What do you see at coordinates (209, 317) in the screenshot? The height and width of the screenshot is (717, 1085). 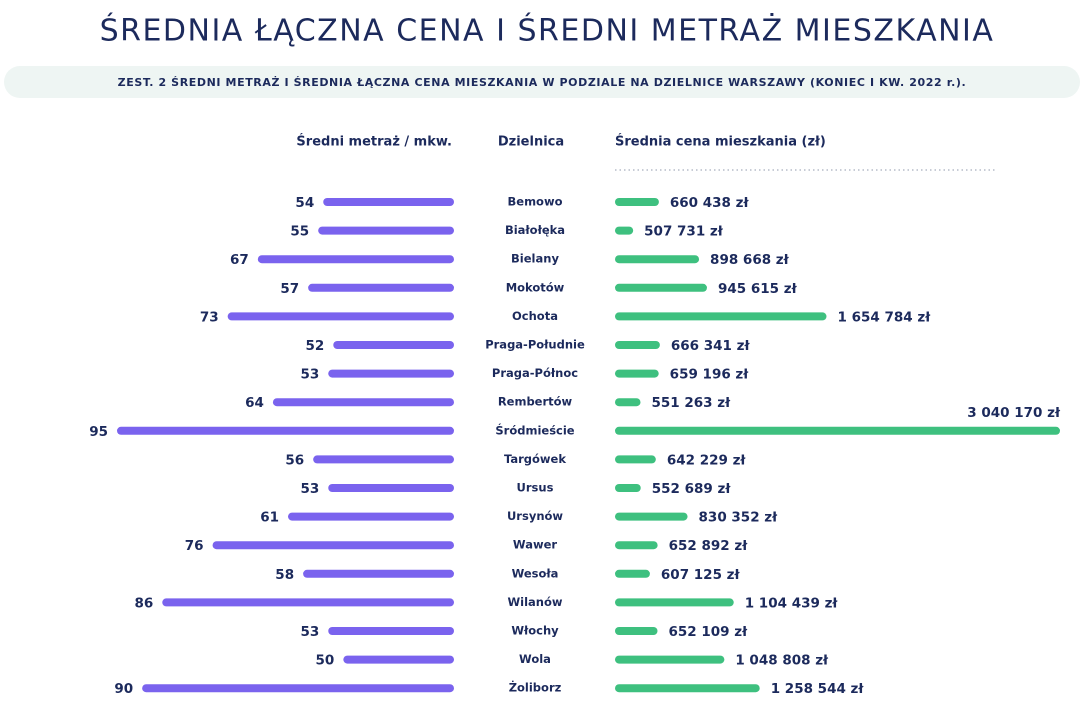 I see `left-value-label: 73` at bounding box center [209, 317].